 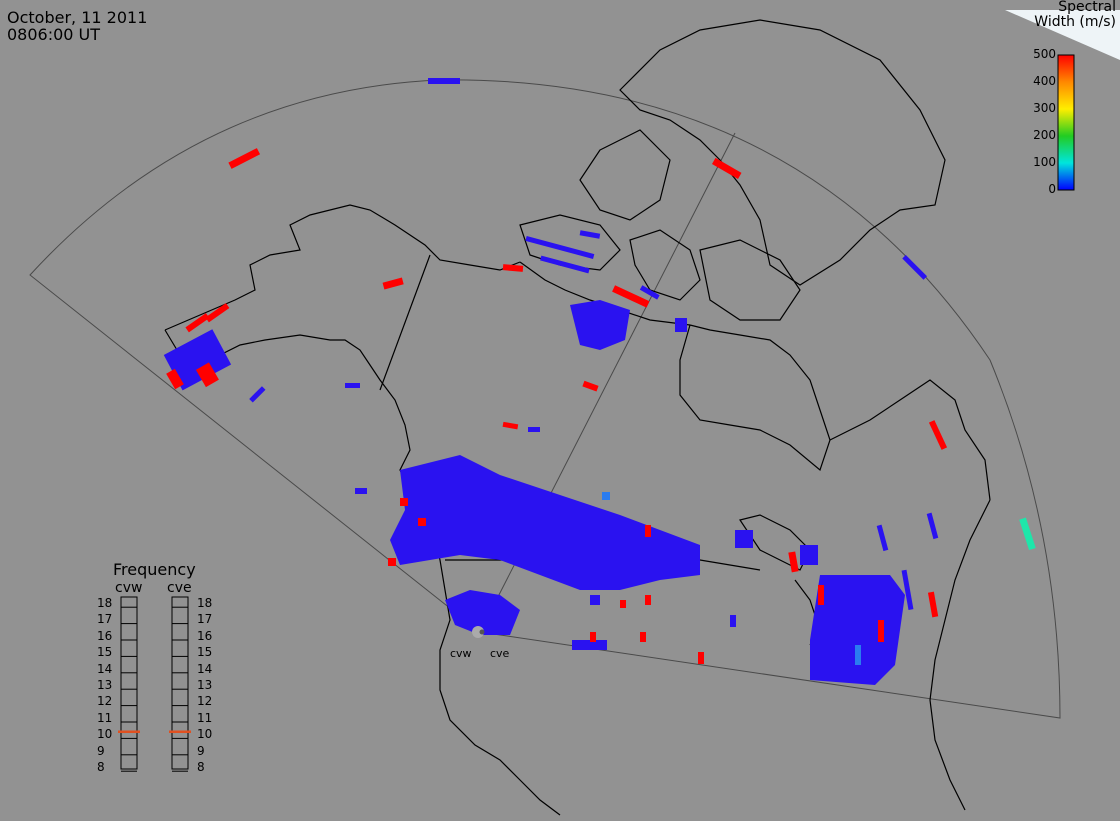 What do you see at coordinates (77, 17) in the screenshot?
I see `date-label: October, 11 2011` at bounding box center [77, 17].